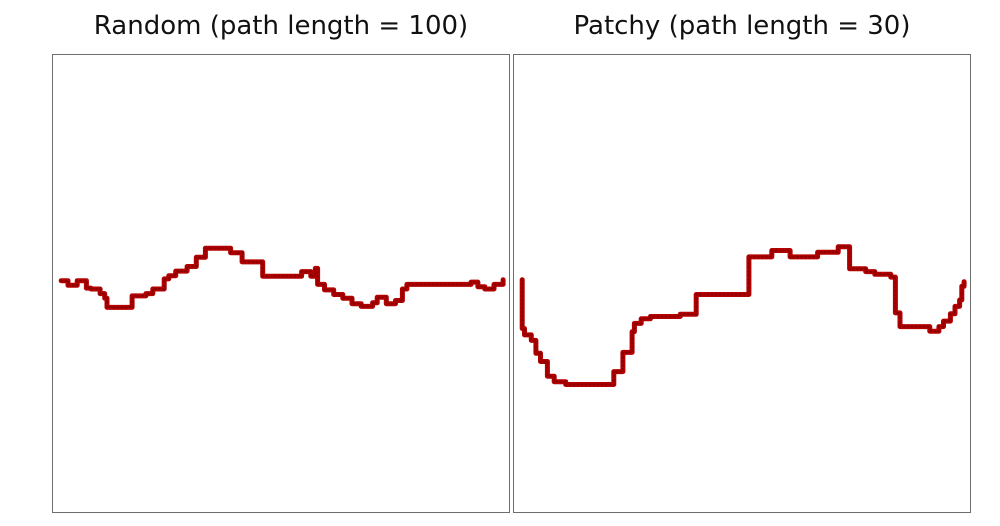 The width and height of the screenshot is (1000, 526). What do you see at coordinates (281, 26) in the screenshot?
I see `chart-title-random: Random (path length = 100)` at bounding box center [281, 26].